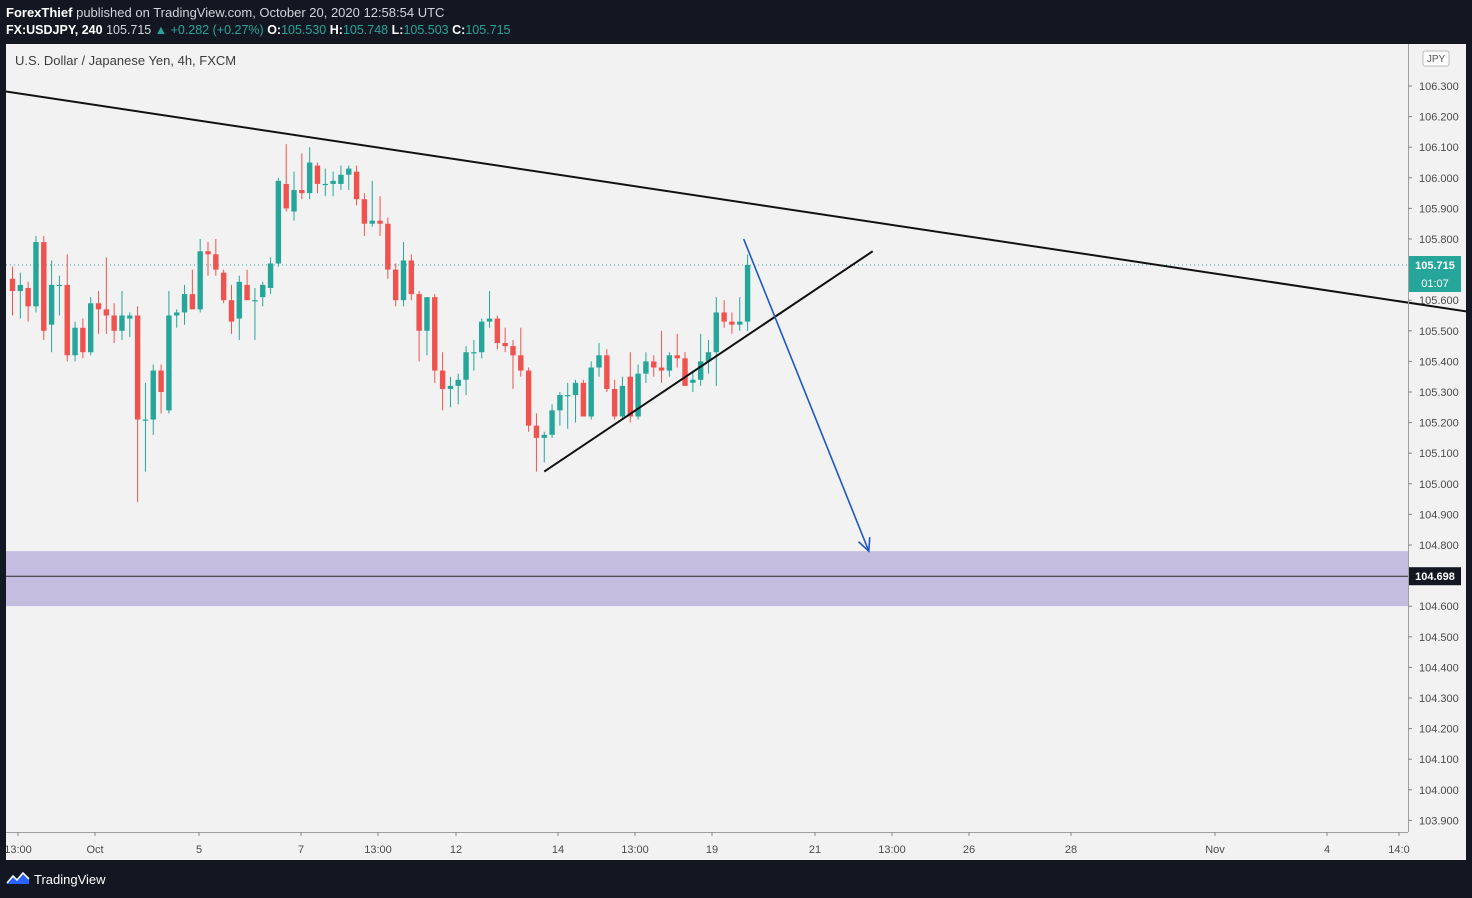  I want to click on ascending-support-trendline, so click(708, 361).